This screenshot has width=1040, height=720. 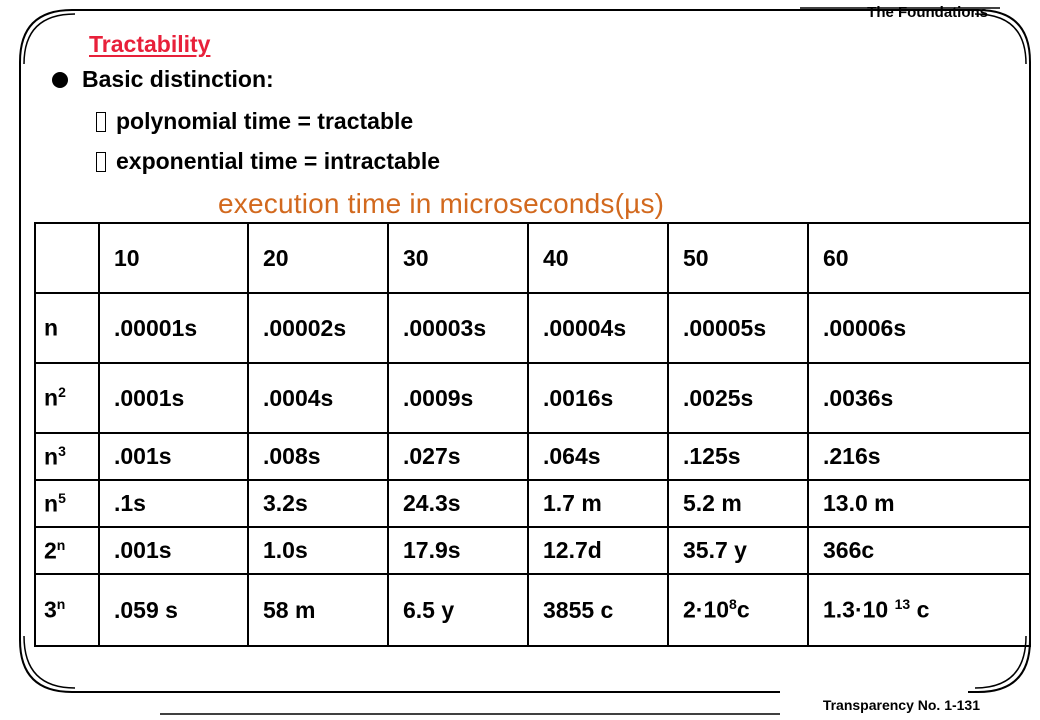 What do you see at coordinates (458, 503) in the screenshot?
I see `table-cell: 24.3s` at bounding box center [458, 503].